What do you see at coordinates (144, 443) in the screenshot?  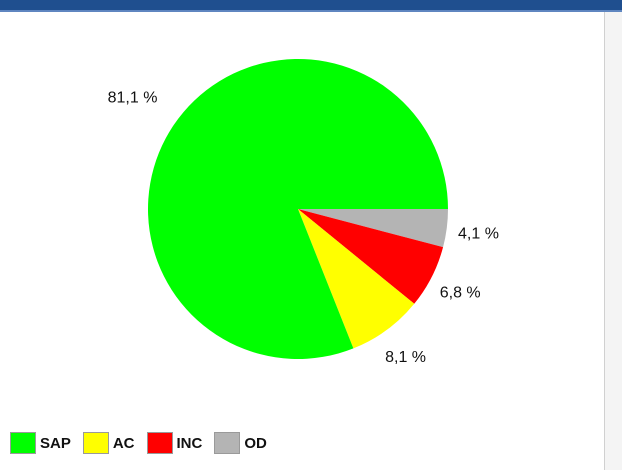 I see `chart-legend: SAP AC INC OD` at bounding box center [144, 443].